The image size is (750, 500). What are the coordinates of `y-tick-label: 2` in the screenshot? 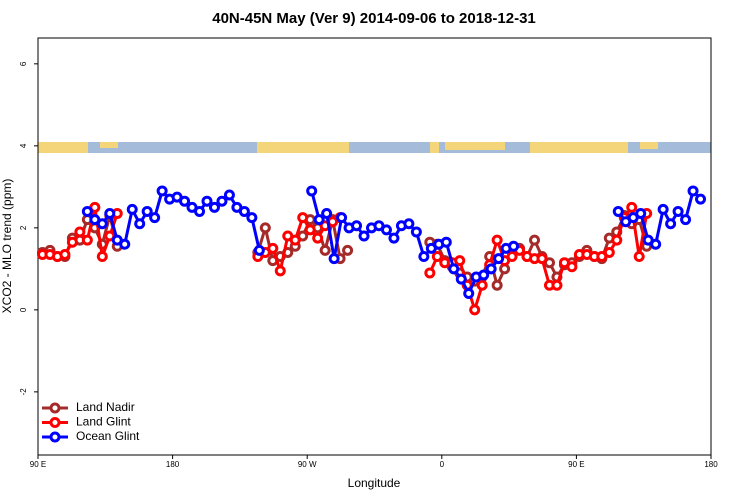 It's located at (23, 227).